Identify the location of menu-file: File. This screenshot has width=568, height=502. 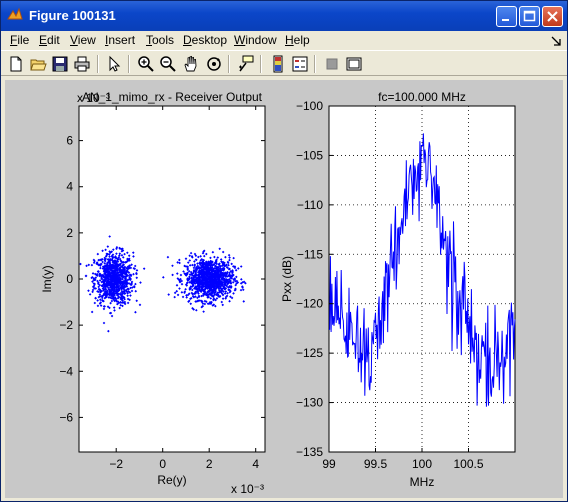
(20, 40).